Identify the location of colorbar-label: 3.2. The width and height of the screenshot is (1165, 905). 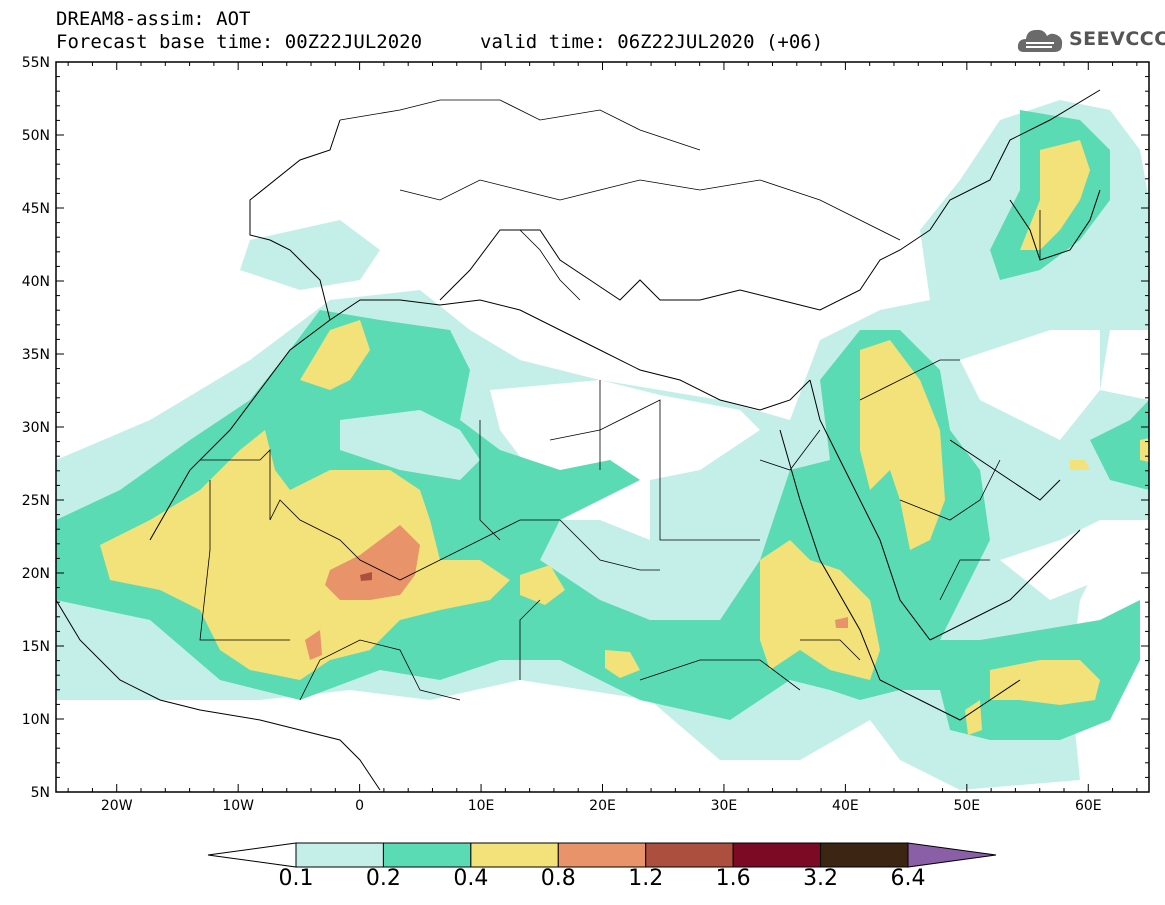
(821, 878).